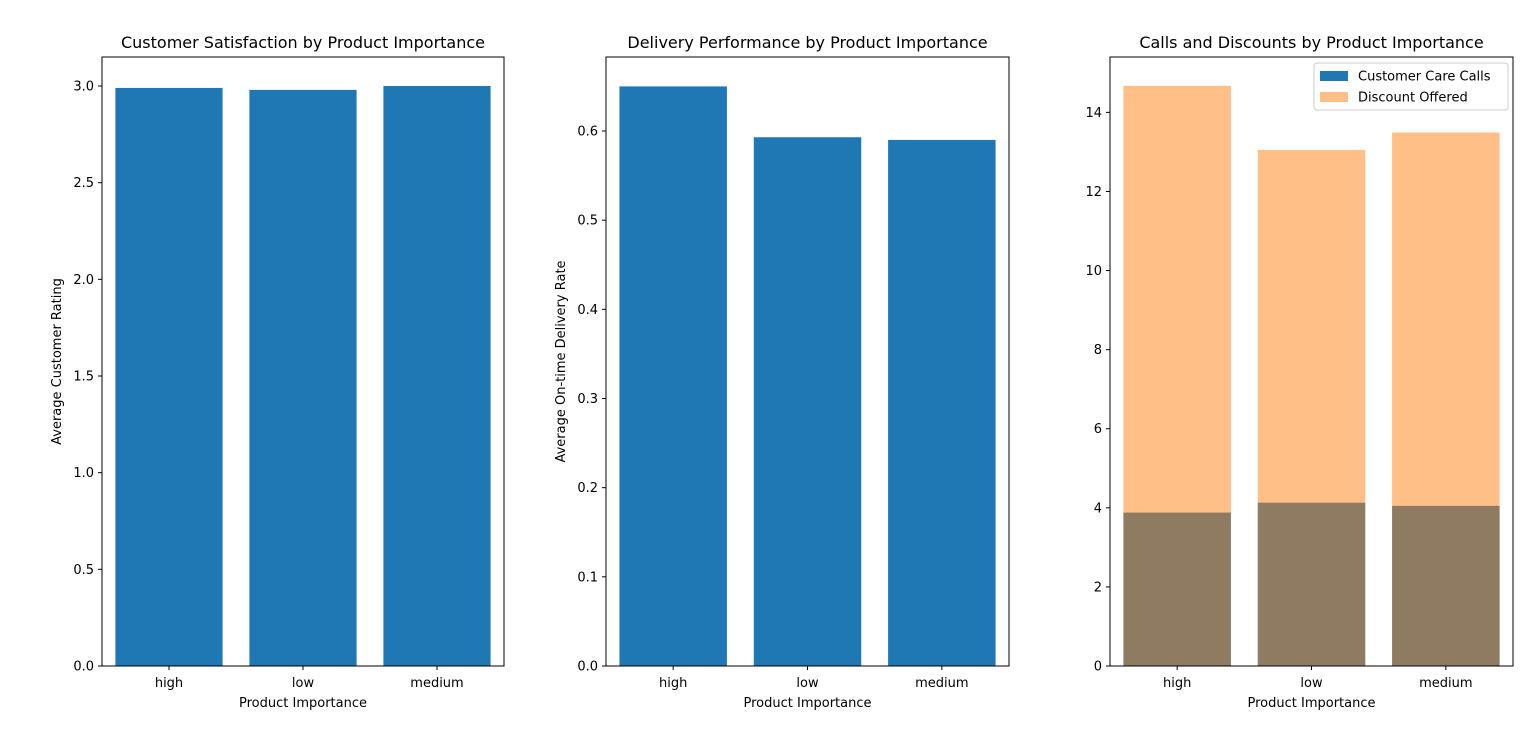 The width and height of the screenshot is (1536, 754). What do you see at coordinates (1413, 98) in the screenshot?
I see `legend-label: Discount Offered` at bounding box center [1413, 98].